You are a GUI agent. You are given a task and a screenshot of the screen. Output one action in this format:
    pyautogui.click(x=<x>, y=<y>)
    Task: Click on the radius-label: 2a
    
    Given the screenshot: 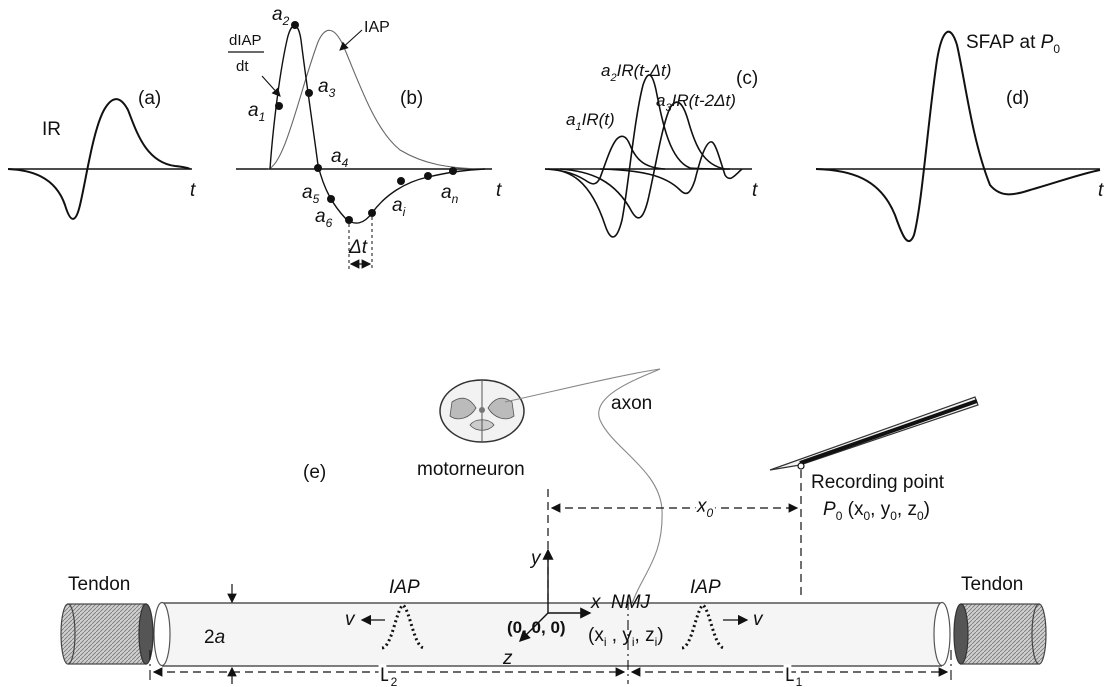 What is the action you would take?
    pyautogui.click(x=214, y=637)
    